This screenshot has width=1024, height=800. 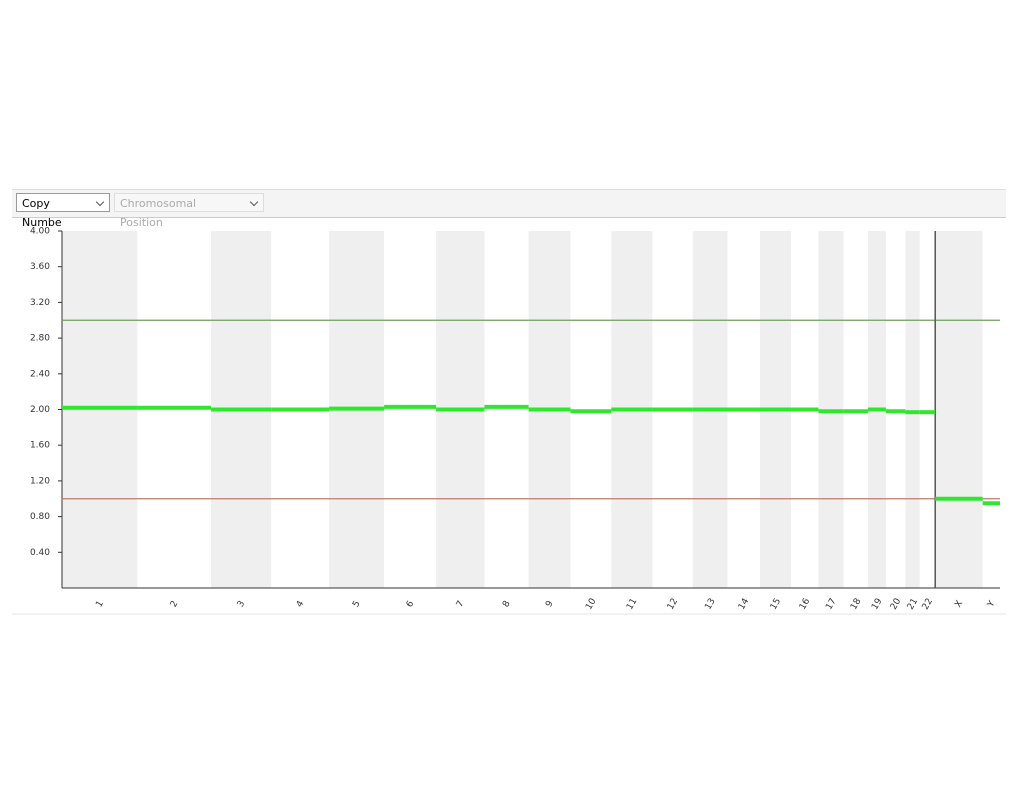 I want to click on y-tick-label: 0.80, so click(x=40, y=517).